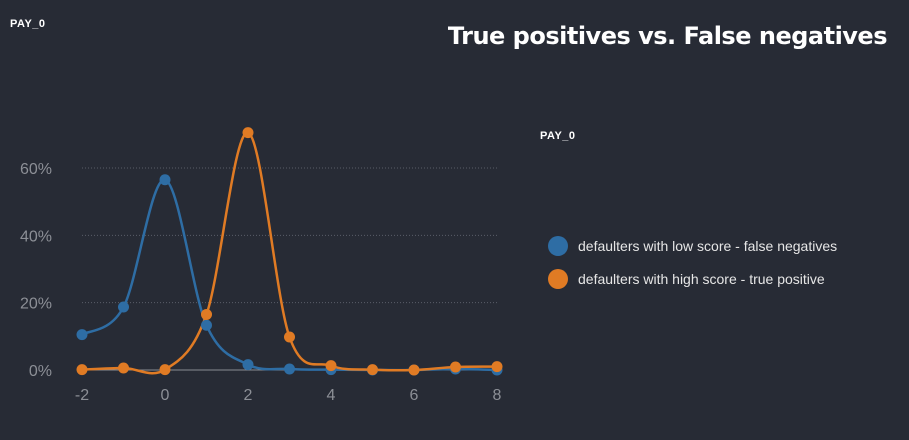  I want to click on y-tick-label: 20%, so click(36, 304).